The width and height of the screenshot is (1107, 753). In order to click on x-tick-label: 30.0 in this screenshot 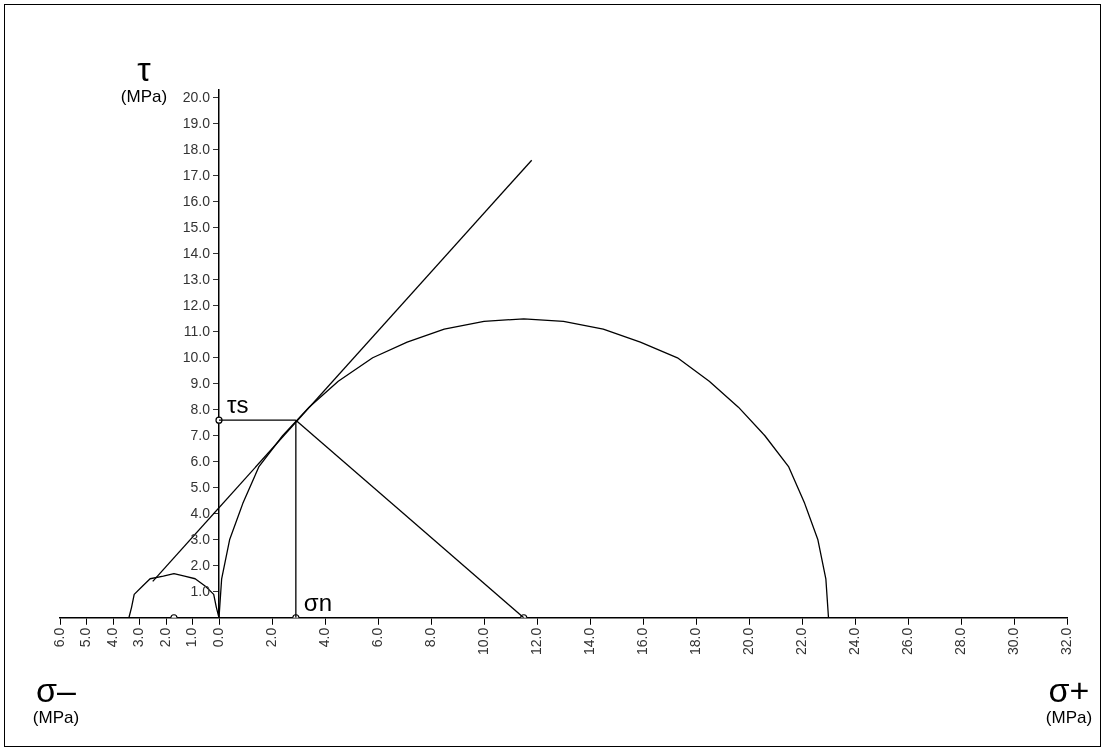, I will do `click(1012, 641)`.